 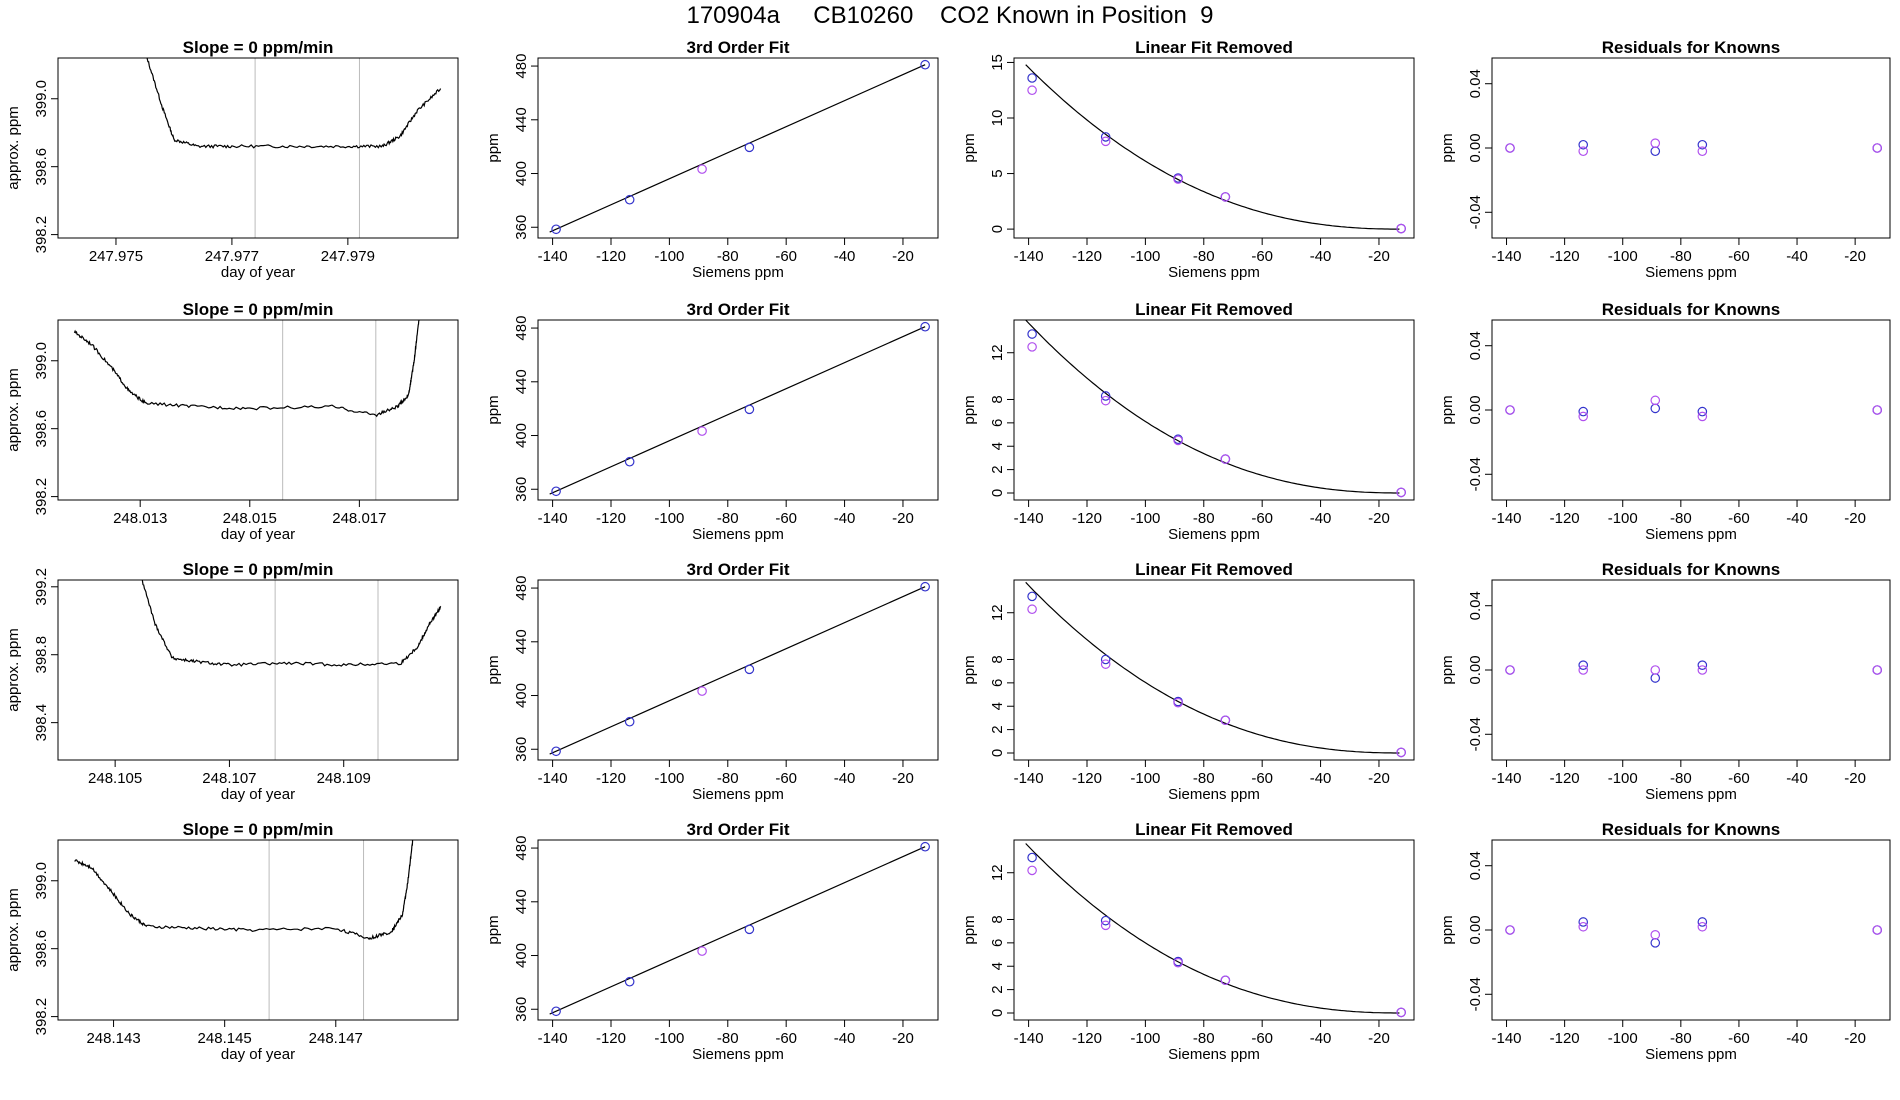 I want to click on y-tick-label: 399.0, so click(x=41, y=361).